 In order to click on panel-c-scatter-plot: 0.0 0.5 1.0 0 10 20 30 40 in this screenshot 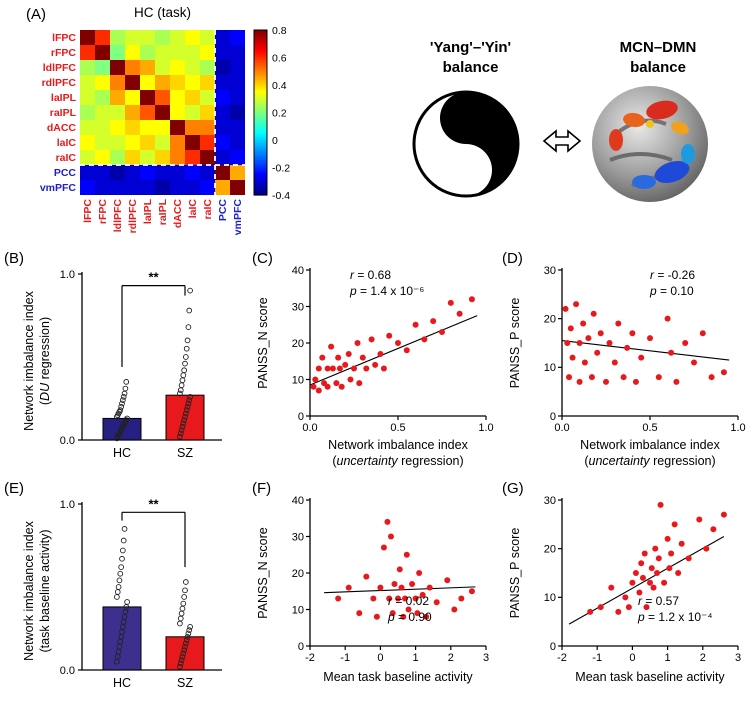, I will do `click(393, 349)`.